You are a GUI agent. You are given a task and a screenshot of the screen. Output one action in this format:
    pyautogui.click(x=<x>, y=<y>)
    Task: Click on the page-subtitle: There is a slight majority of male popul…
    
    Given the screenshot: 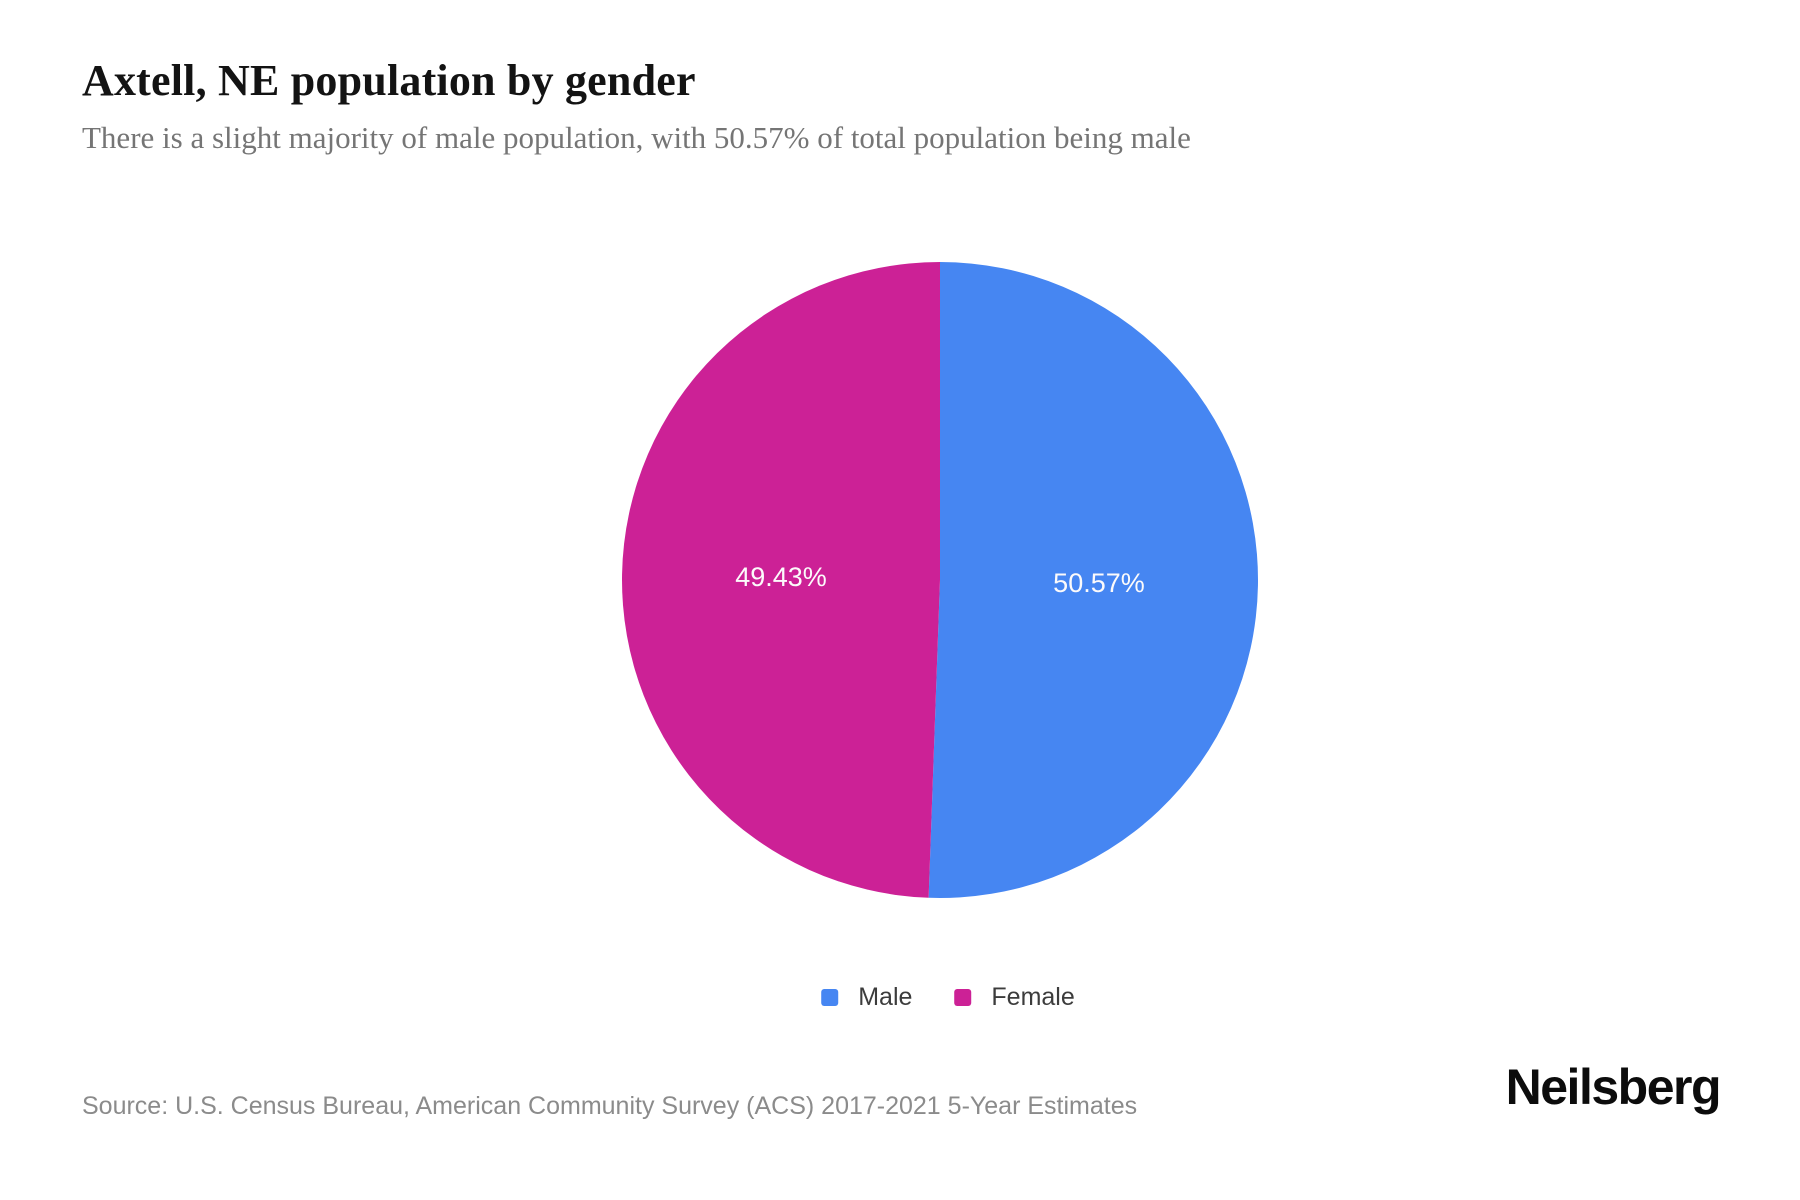 What is the action you would take?
    pyautogui.click(x=636, y=137)
    